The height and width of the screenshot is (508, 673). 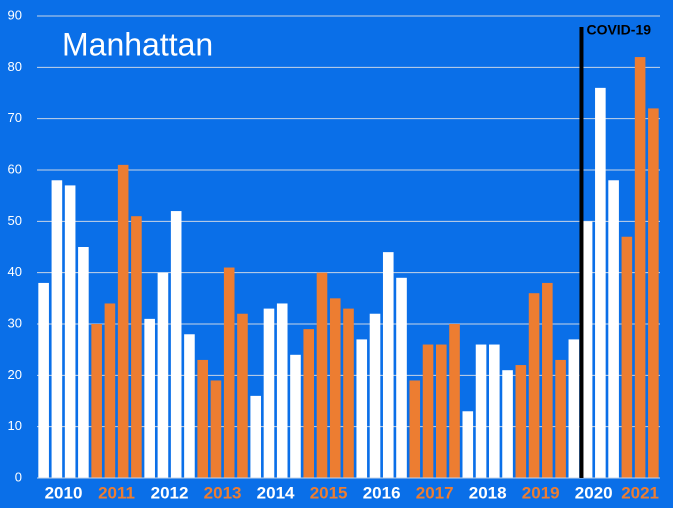 What do you see at coordinates (15, 66) in the screenshot?
I see `y-tick-label: 80` at bounding box center [15, 66].